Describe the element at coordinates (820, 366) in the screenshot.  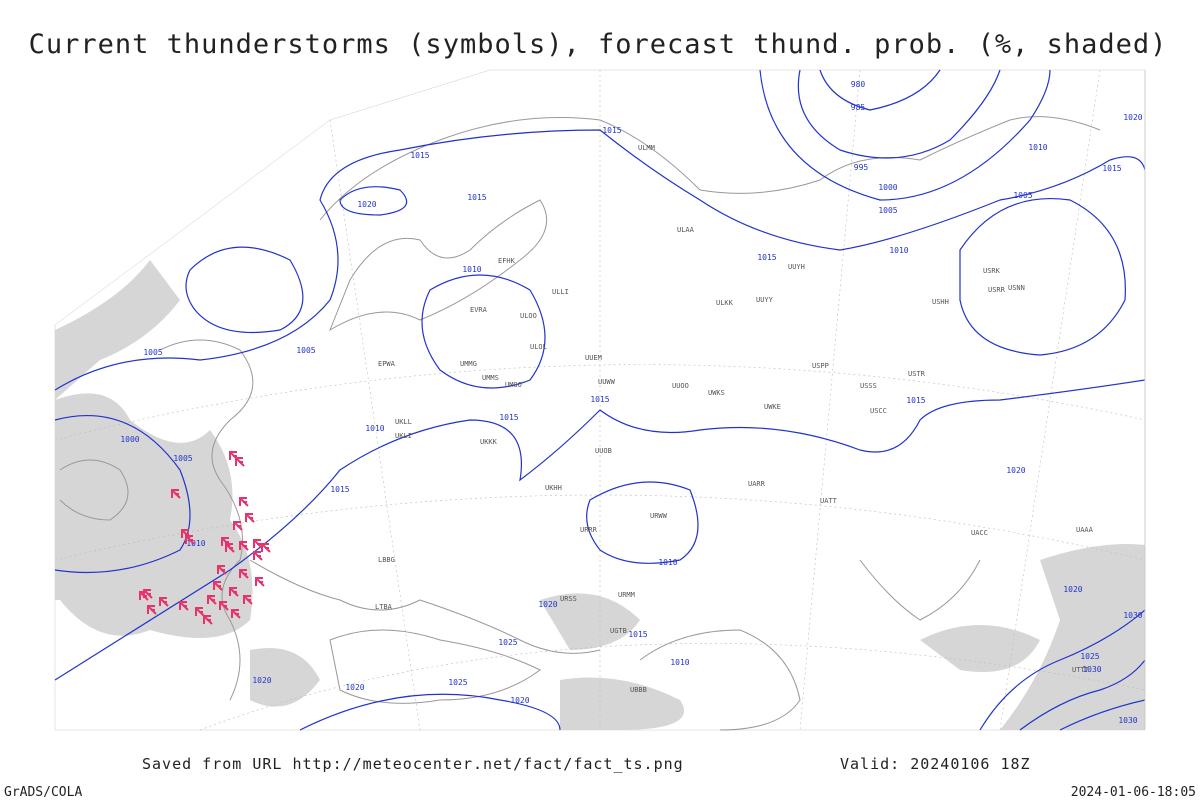
I see `station-label: USPP` at that location.